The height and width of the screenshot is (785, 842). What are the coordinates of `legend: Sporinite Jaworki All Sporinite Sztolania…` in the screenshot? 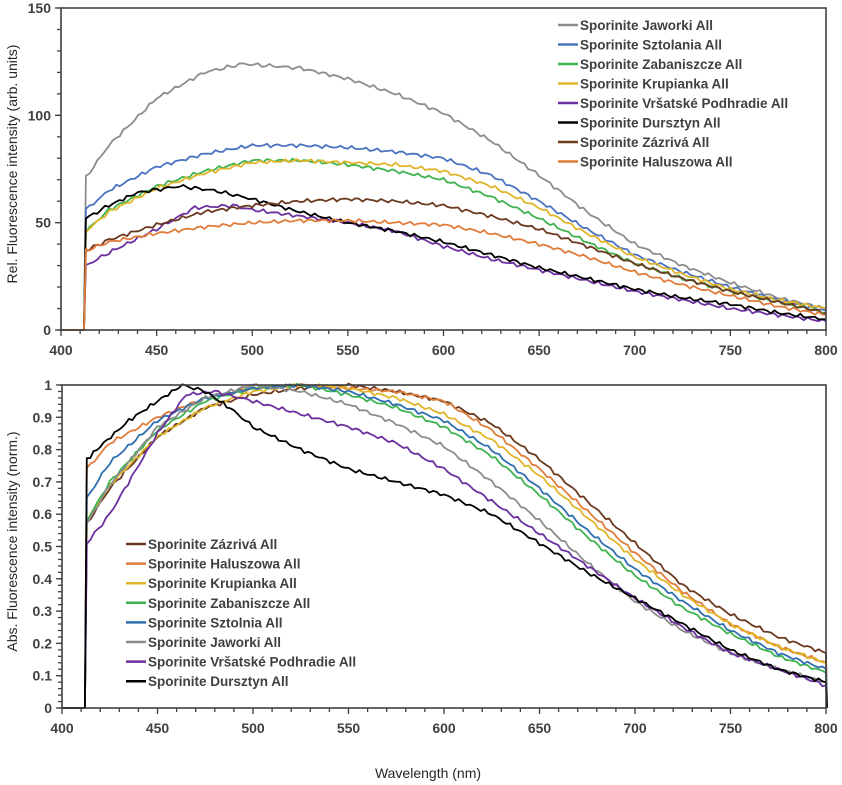 It's located at (673, 94).